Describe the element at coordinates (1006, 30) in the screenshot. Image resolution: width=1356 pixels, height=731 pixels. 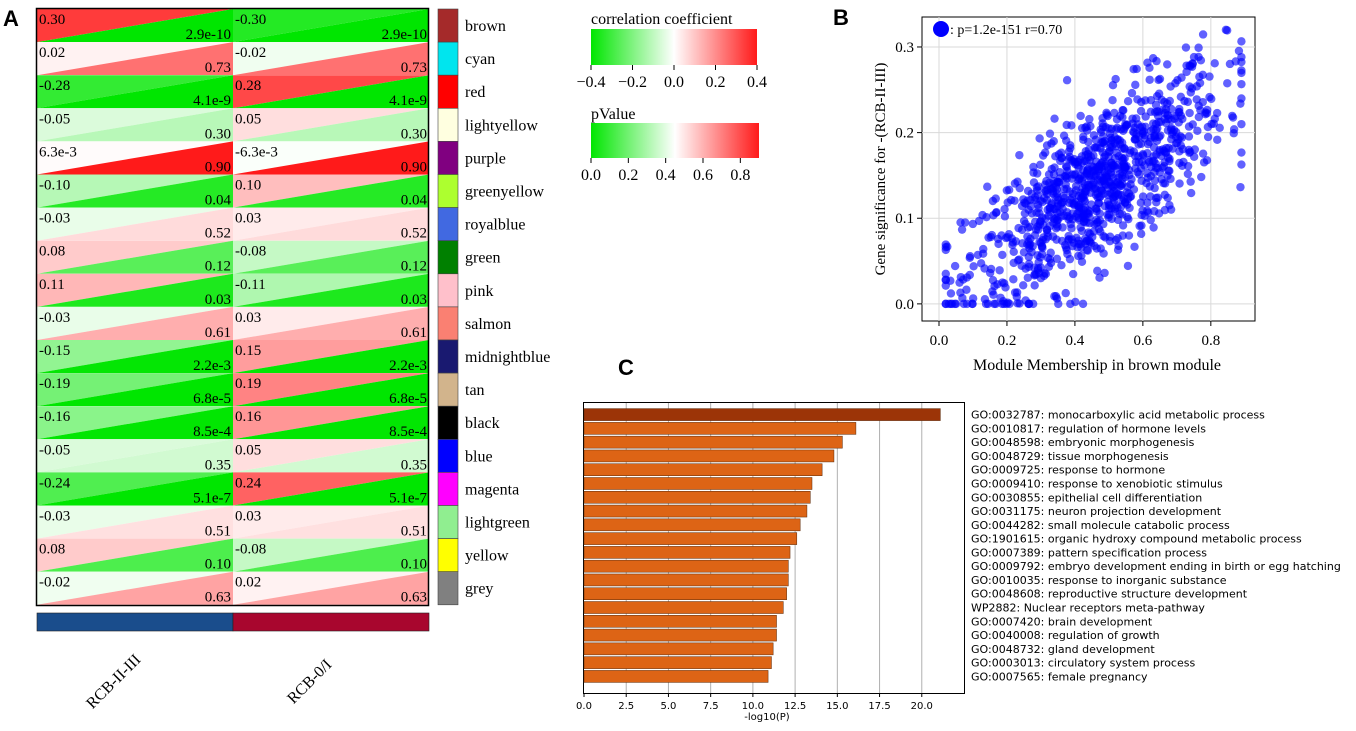
I see `scatter-legend-text: : p=1.2e-151 r=0.70` at that location.